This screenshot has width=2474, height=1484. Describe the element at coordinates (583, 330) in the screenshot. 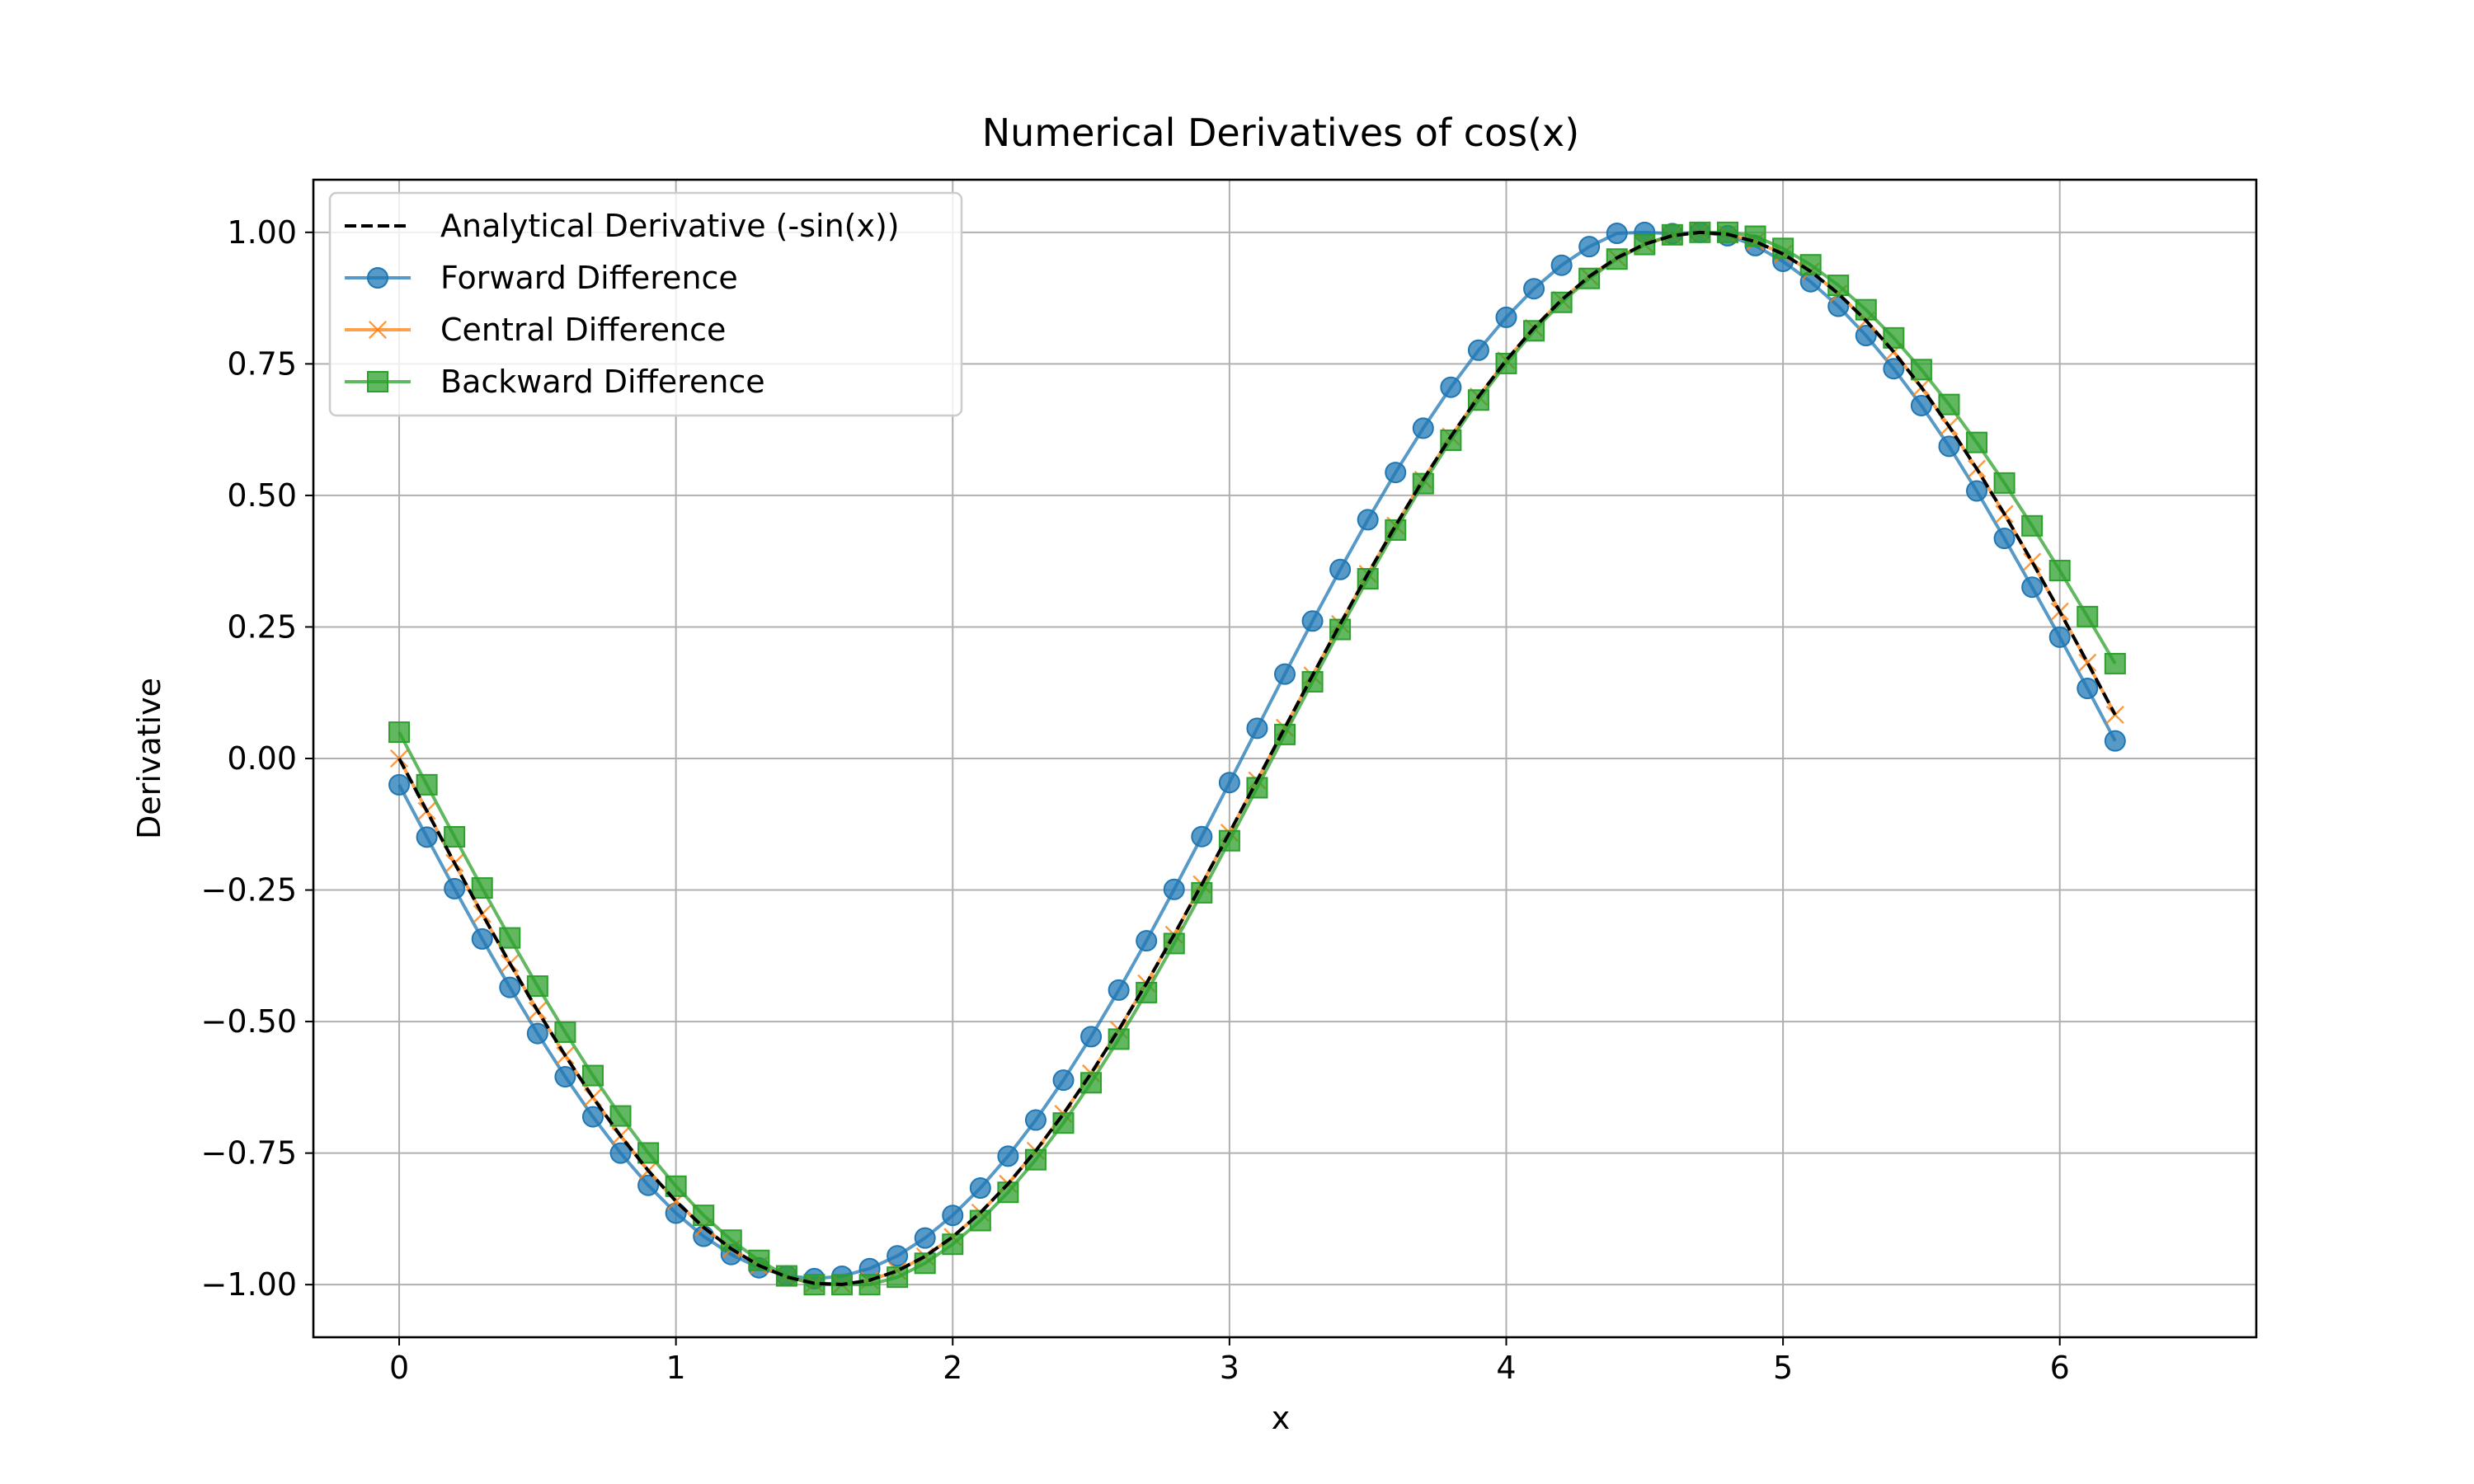

I see `legend-label-central-difference: Central Difference` at that location.